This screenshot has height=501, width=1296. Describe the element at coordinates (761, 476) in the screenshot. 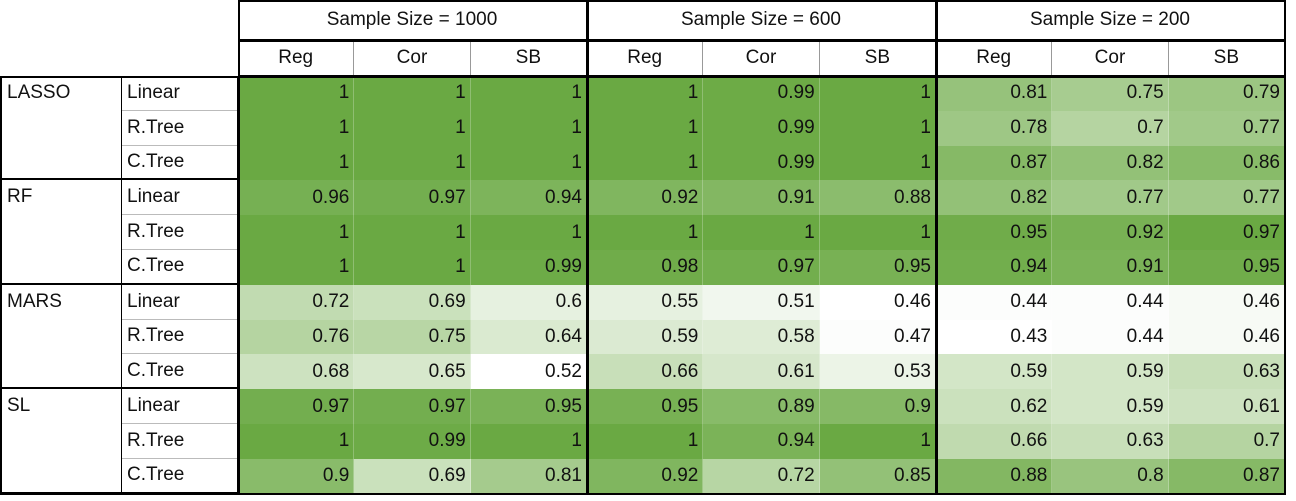

I see `value-cell: 0.72` at that location.